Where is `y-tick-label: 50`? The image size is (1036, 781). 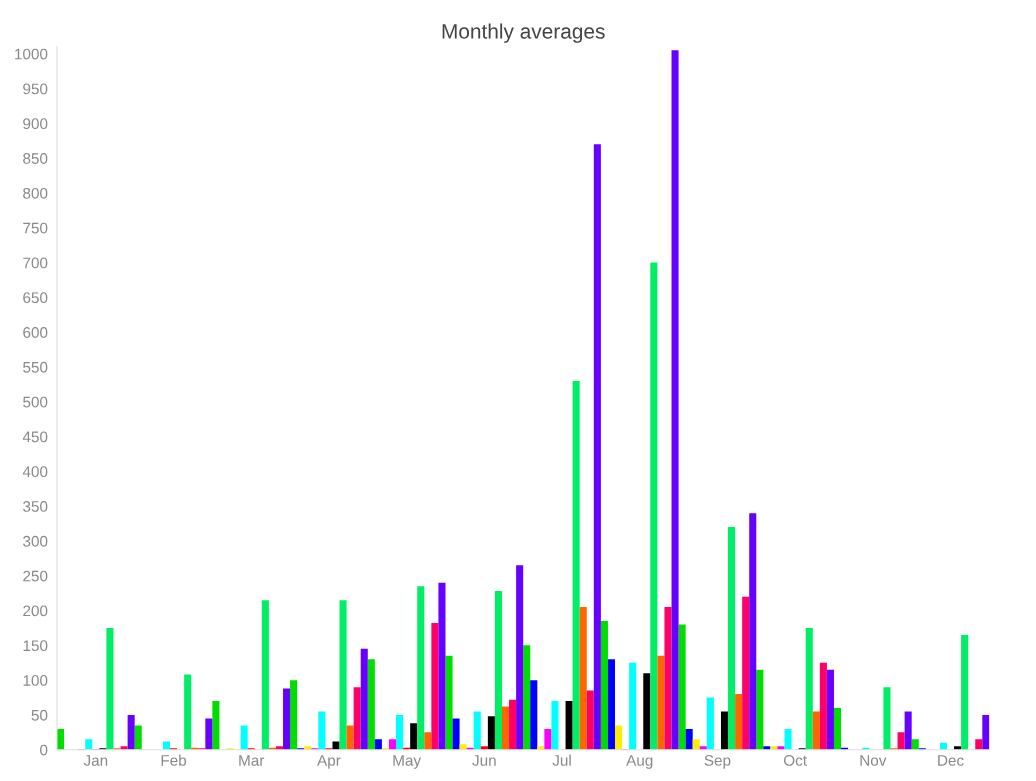
y-tick-label: 50 is located at coordinates (39, 715).